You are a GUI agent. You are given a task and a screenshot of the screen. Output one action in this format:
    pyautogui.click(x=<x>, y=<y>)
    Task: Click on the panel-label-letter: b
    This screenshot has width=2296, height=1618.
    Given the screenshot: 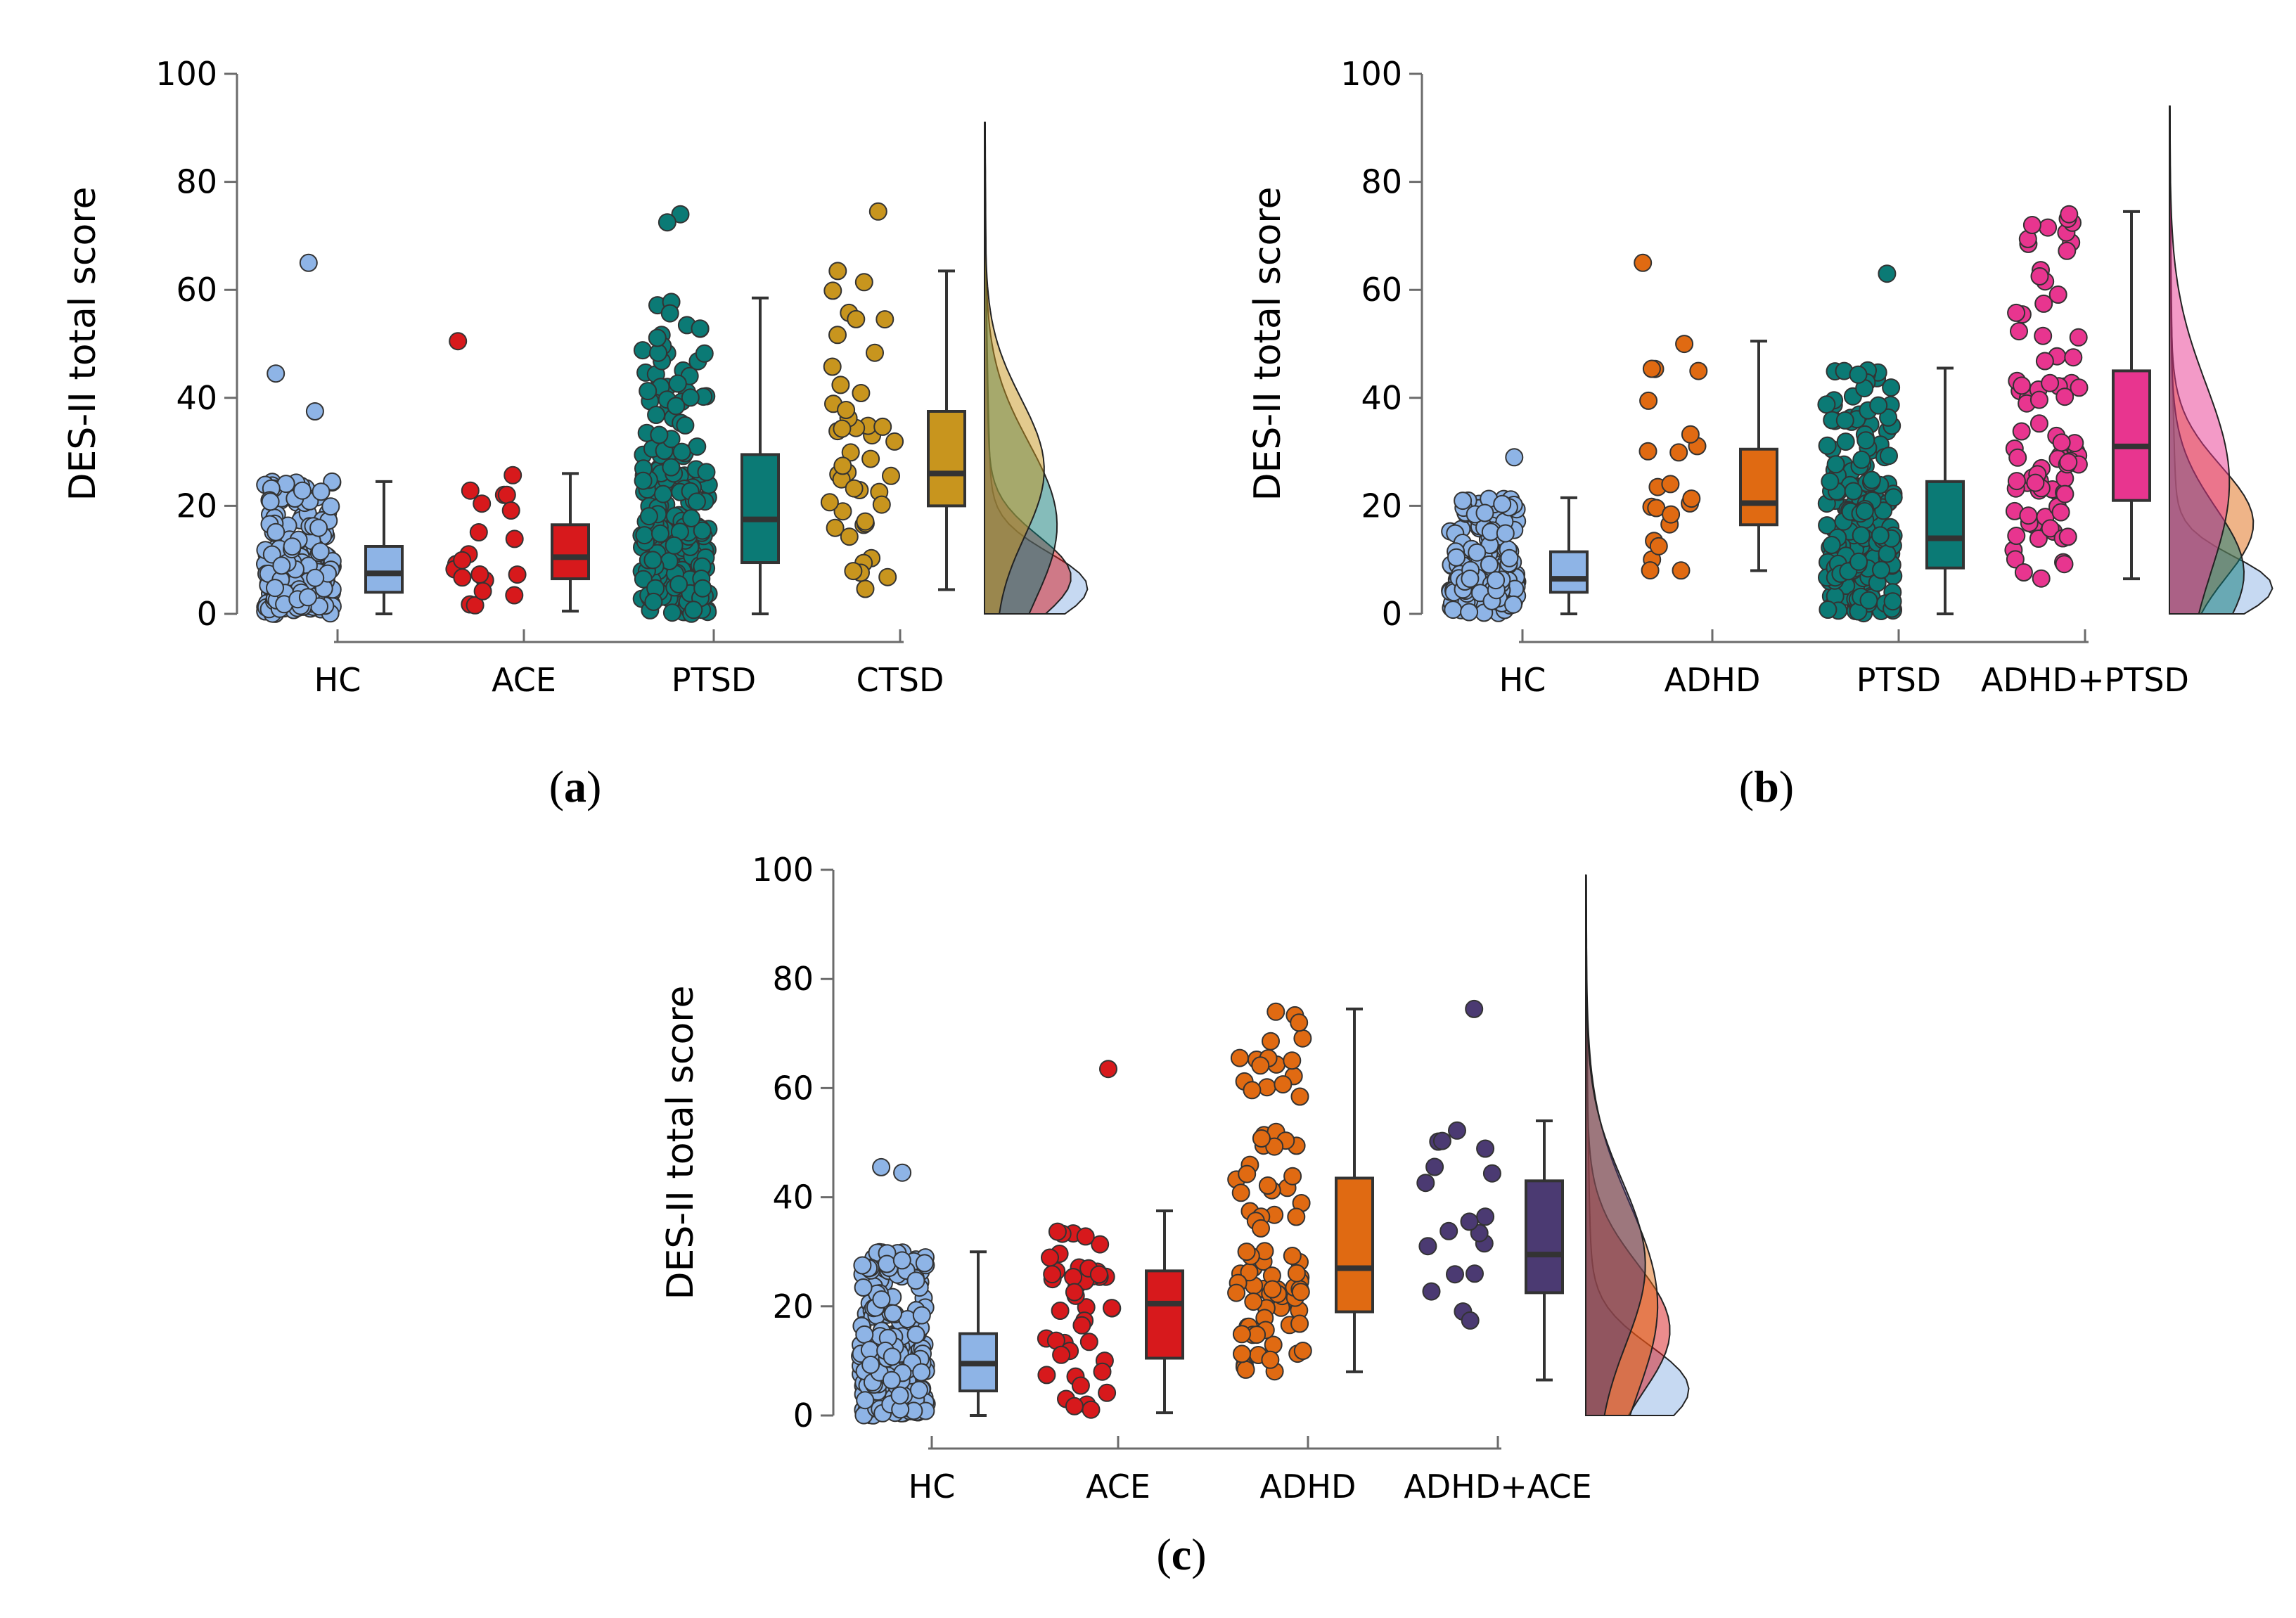 What is the action you would take?
    pyautogui.click(x=1766, y=787)
    